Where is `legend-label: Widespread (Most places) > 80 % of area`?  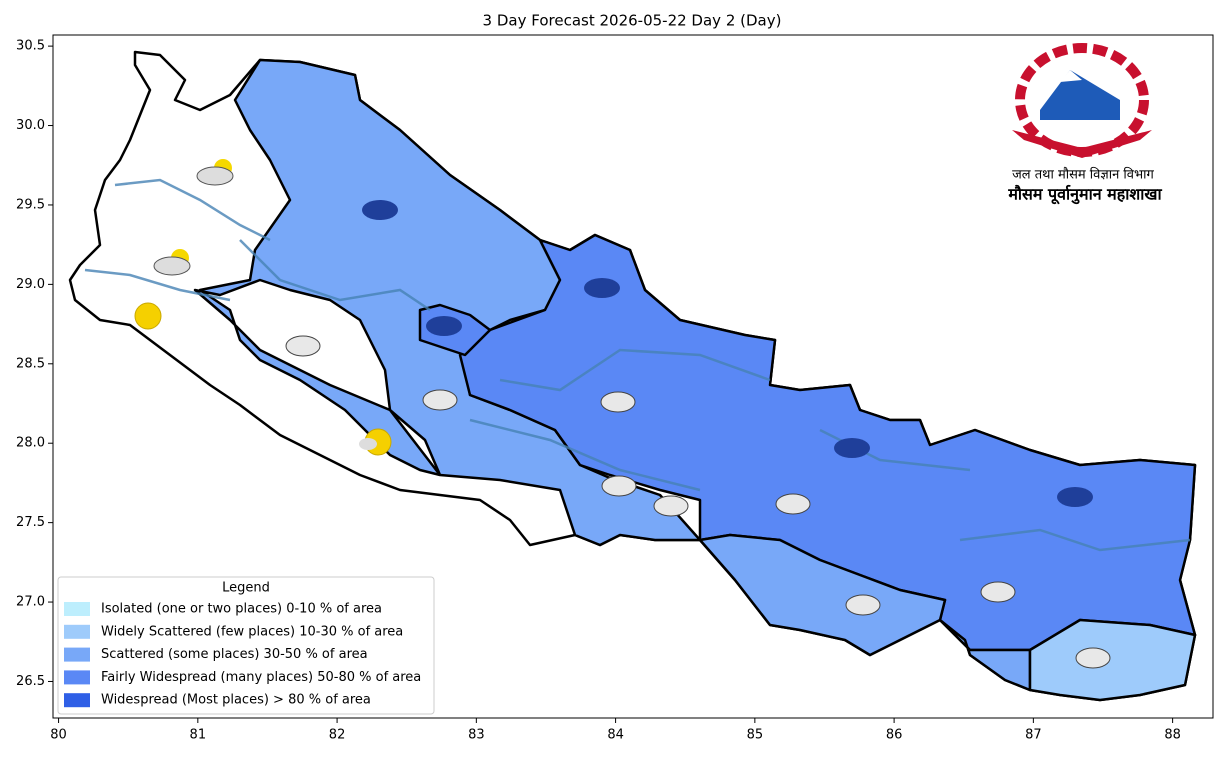
legend-label: Widespread (Most places) > 80 % of area is located at coordinates (236, 700).